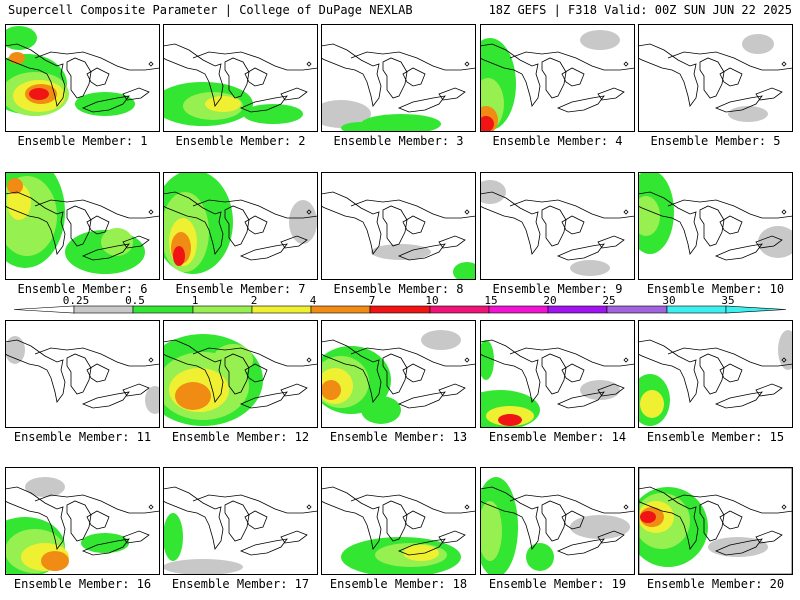 This screenshot has width=800, height=600. What do you see at coordinates (715, 584) in the screenshot?
I see `ensemble-member-label: Ensemble Member: 20` at bounding box center [715, 584].